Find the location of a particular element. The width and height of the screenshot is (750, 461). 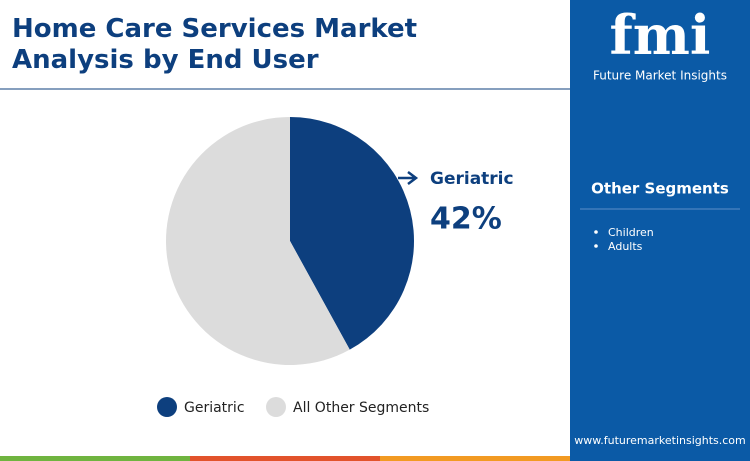

logo: fmi is located at coordinates (660, 35).